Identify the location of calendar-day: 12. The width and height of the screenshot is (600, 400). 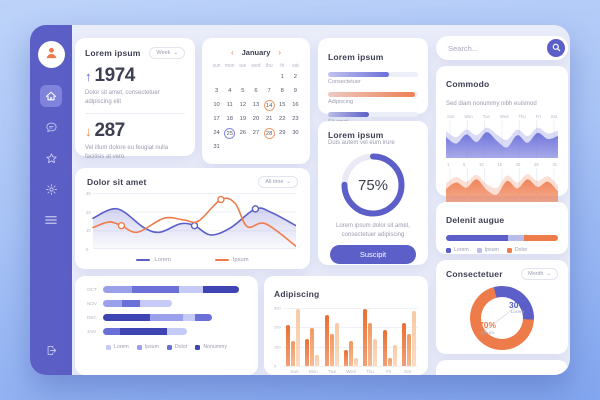
(243, 105).